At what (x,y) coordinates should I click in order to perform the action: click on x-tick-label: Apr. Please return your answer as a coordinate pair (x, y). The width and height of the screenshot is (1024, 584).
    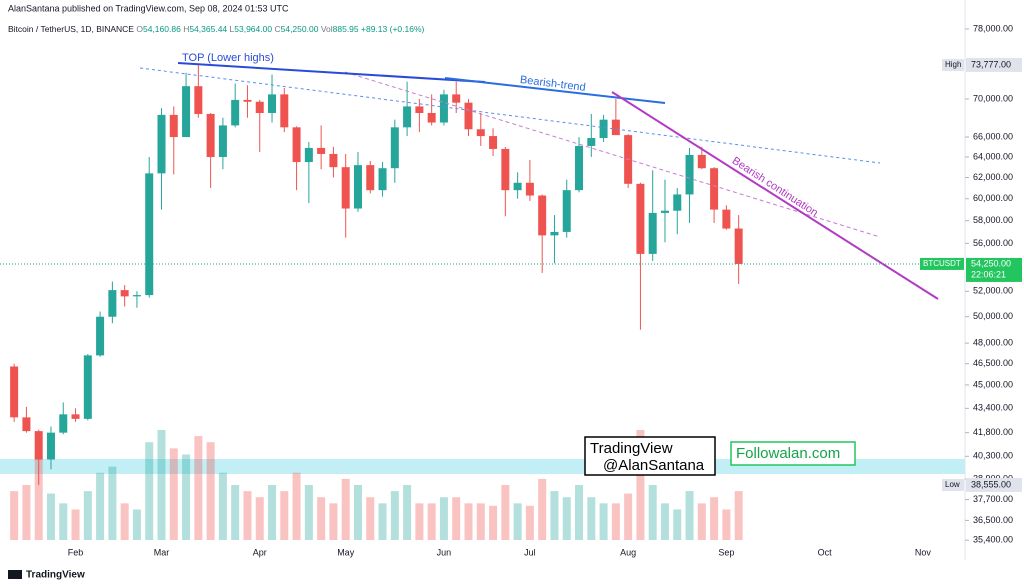
    Looking at the image, I should click on (260, 552).